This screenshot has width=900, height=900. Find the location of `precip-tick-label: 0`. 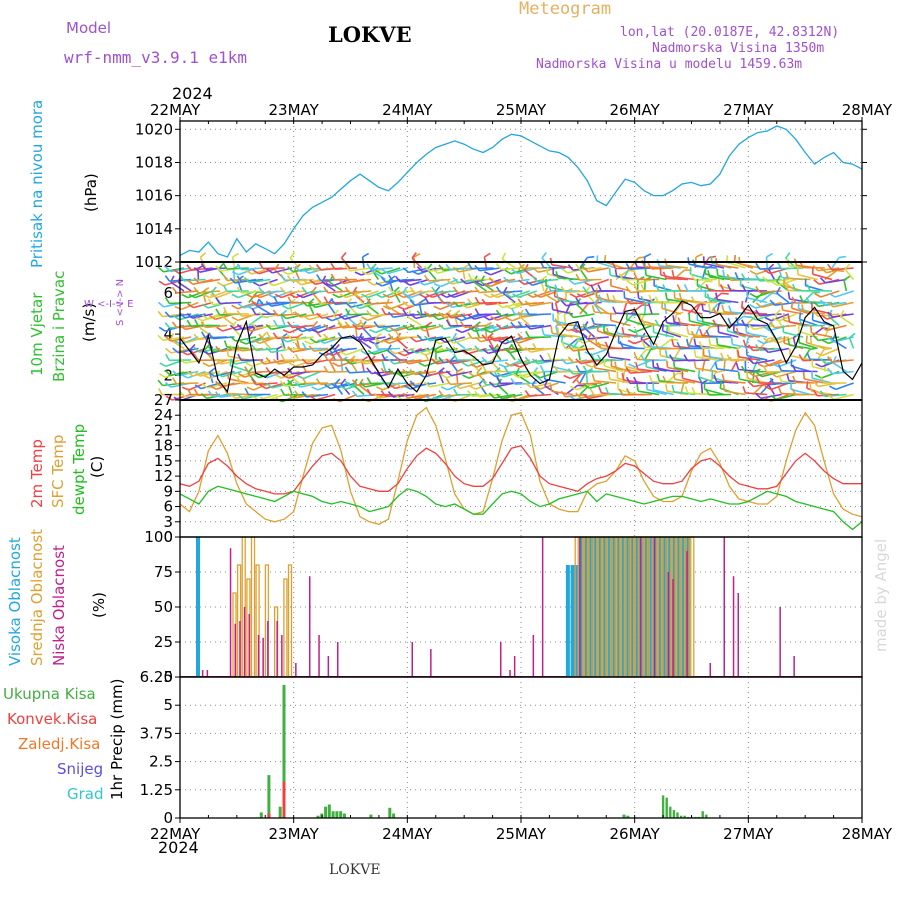

precip-tick-label: 0 is located at coordinates (168, 818).